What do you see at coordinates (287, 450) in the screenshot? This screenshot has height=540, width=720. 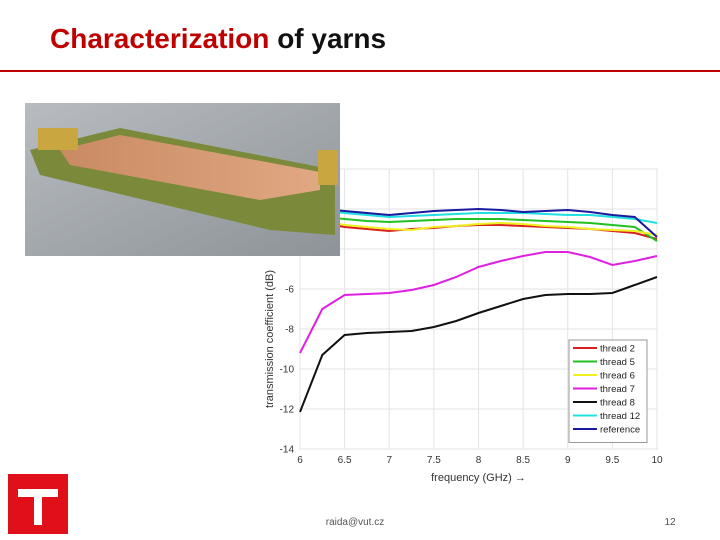 I see `y-tick-label: -14` at bounding box center [287, 450].